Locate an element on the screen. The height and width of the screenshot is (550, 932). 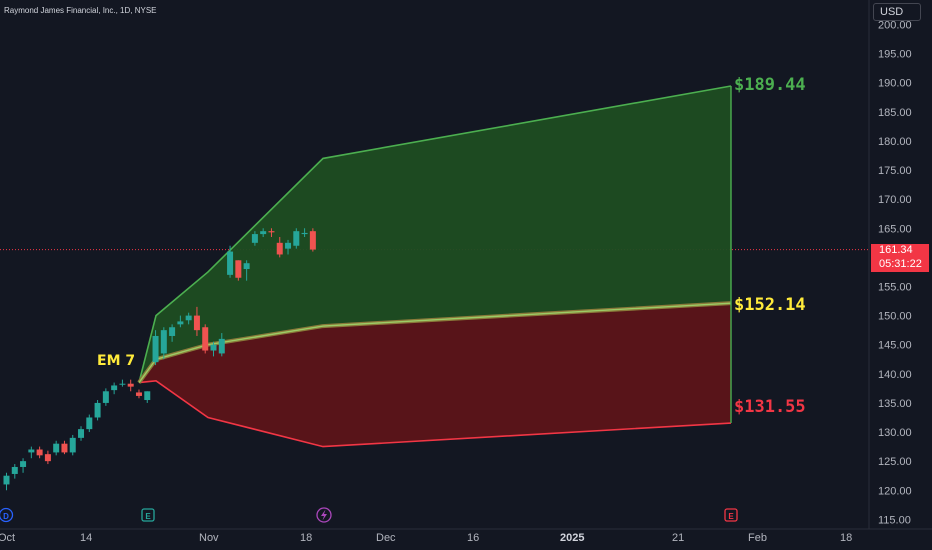
y-tick-label: 120.00 is located at coordinates (895, 491).